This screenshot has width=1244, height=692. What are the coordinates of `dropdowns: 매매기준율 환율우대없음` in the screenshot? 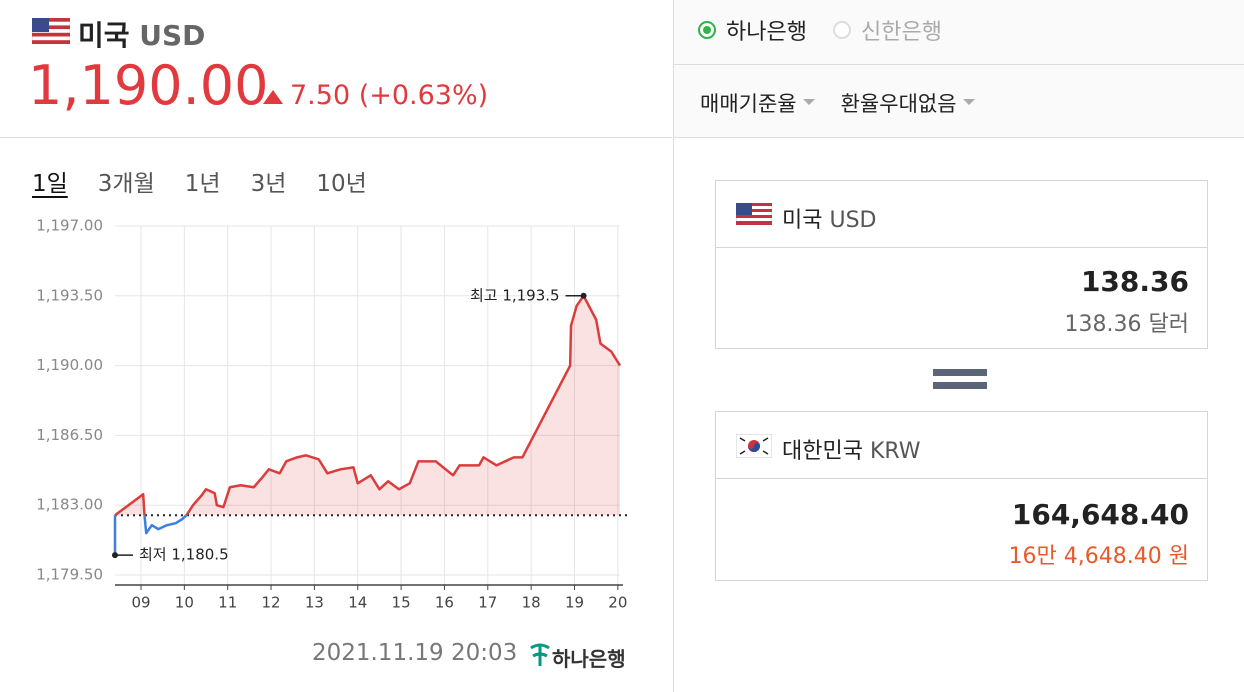 It's located at (850, 103).